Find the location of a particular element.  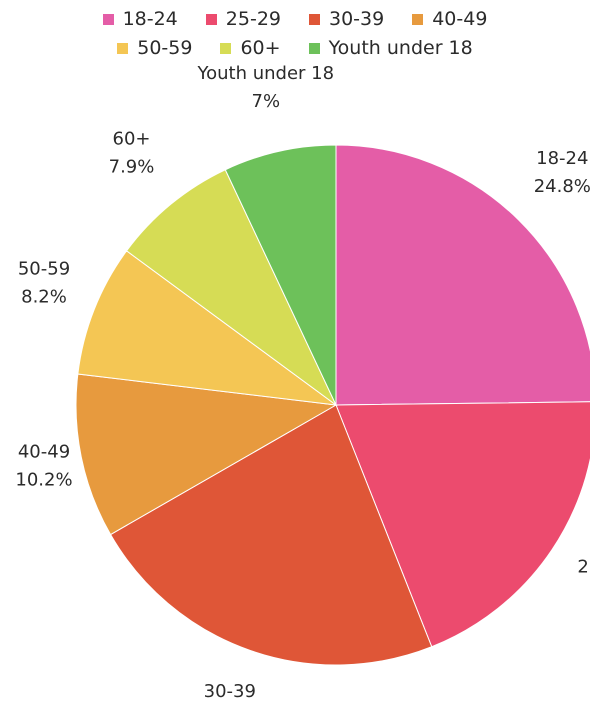

legend-item: 40-49 is located at coordinates (449, 19).